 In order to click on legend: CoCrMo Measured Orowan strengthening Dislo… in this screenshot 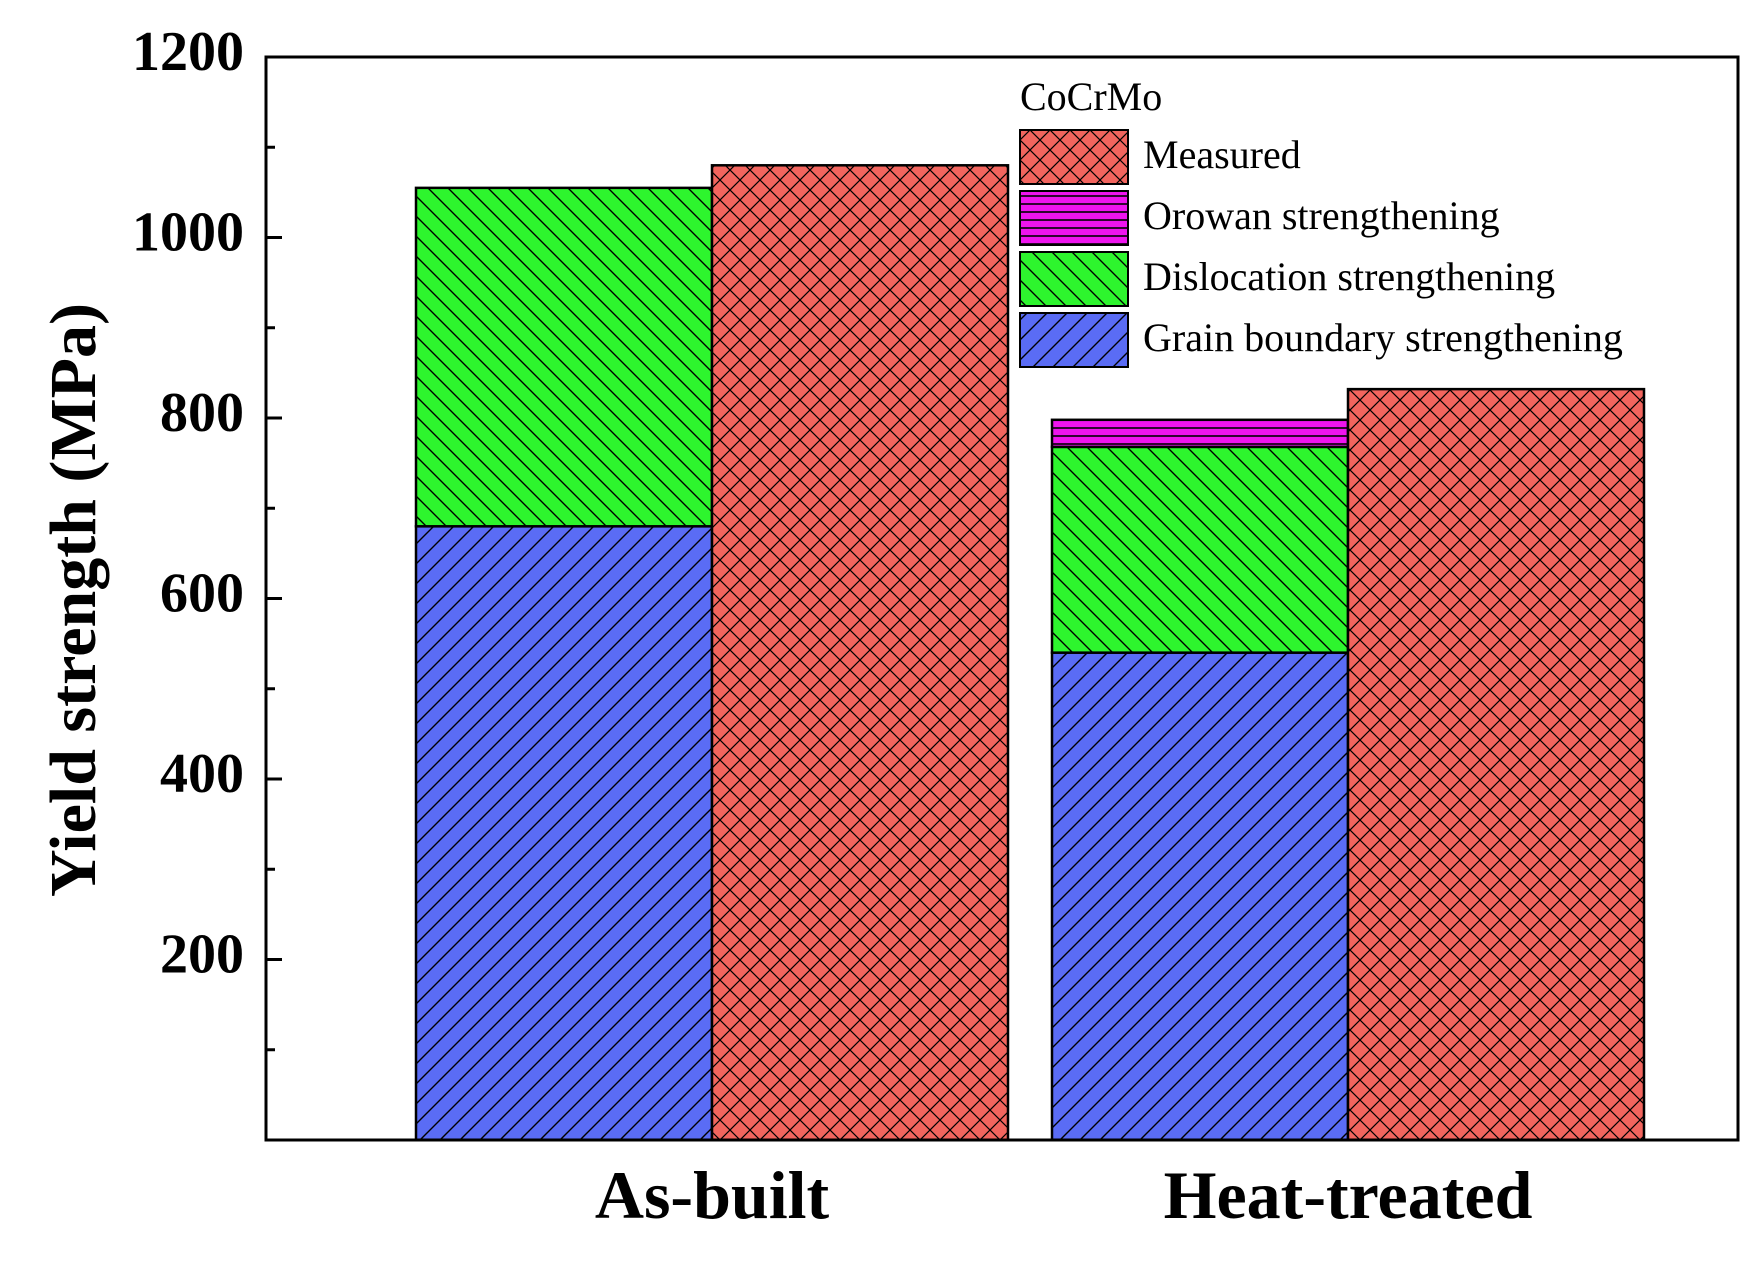, I will do `click(1321, 221)`.